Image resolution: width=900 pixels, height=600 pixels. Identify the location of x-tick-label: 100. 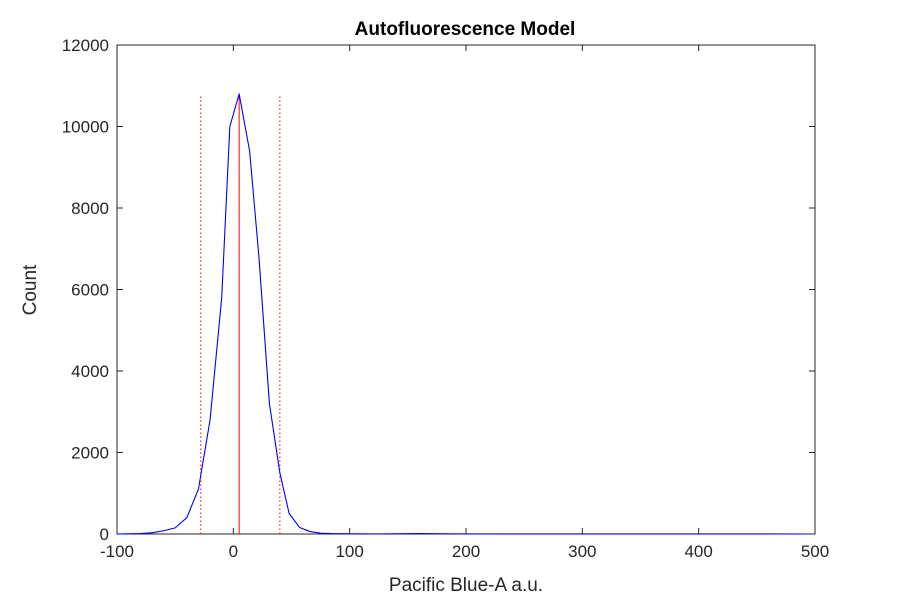
(349, 551).